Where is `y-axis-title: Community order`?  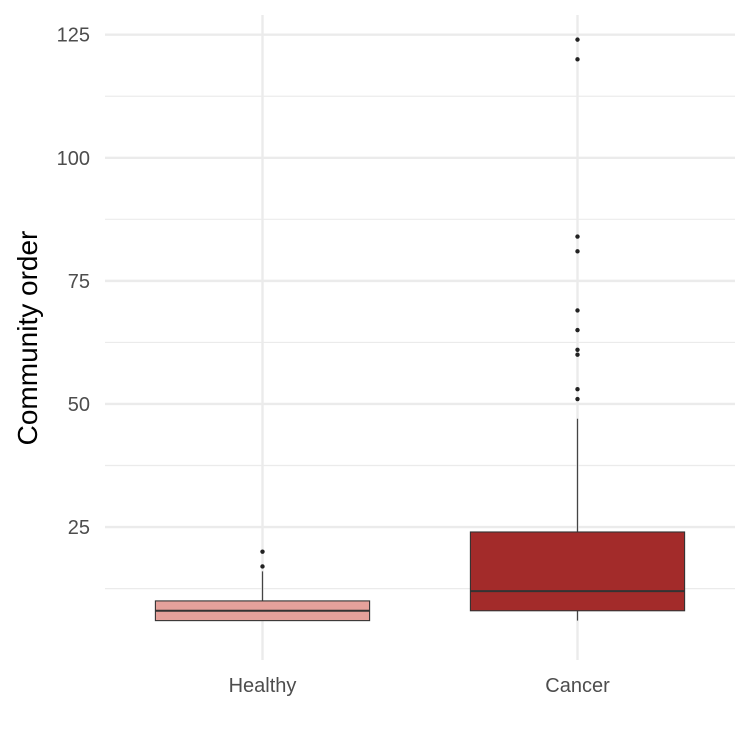 y-axis-title: Community order is located at coordinates (27, 338).